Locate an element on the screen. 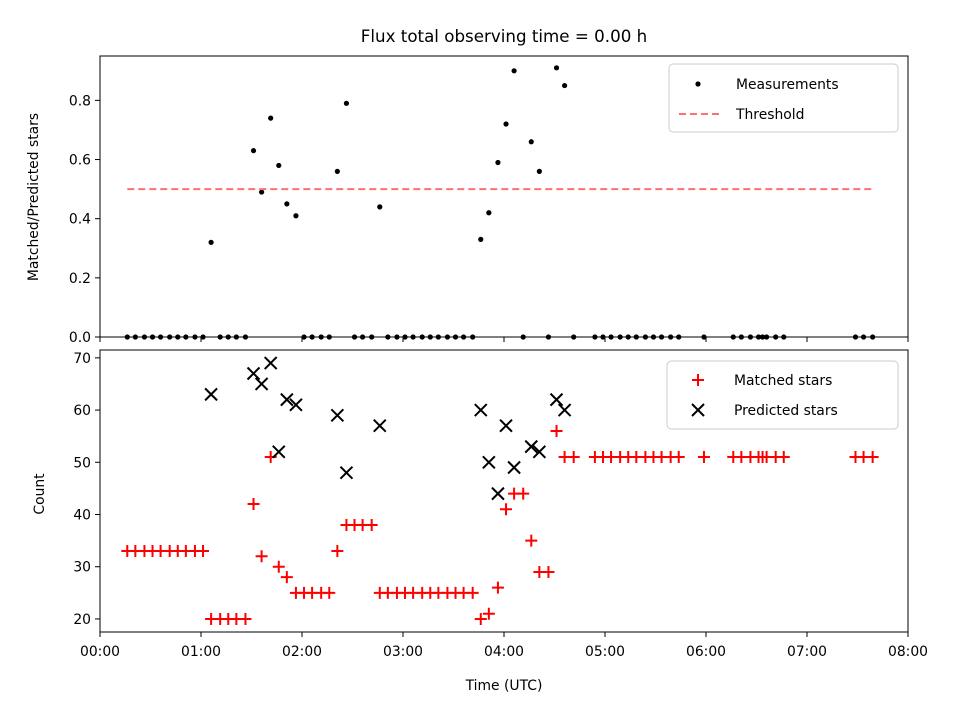 The width and height of the screenshot is (960, 720). legend-predicted-marker is located at coordinates (698, 410).